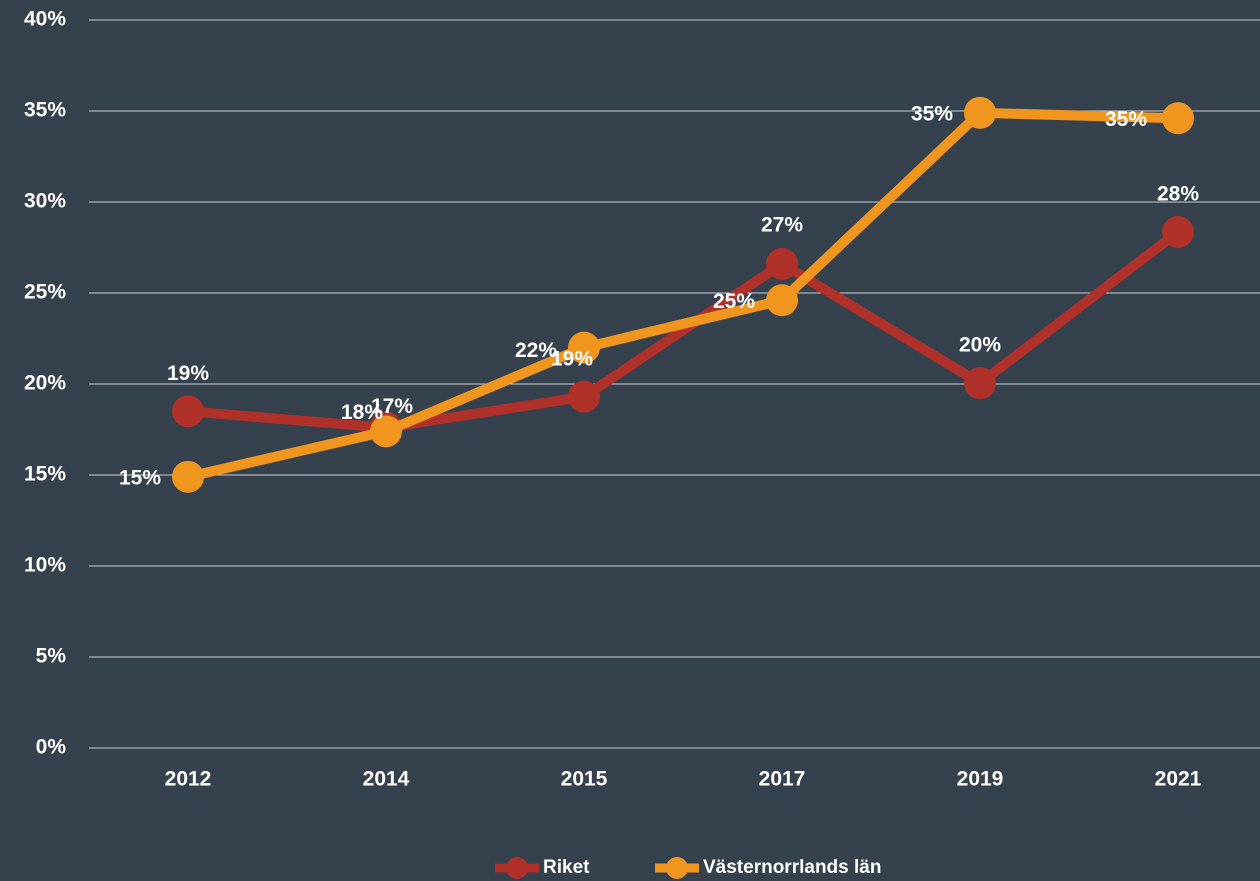 The width and height of the screenshot is (1260, 881). Describe the element at coordinates (734, 301) in the screenshot. I see `data-label: 25%` at that location.